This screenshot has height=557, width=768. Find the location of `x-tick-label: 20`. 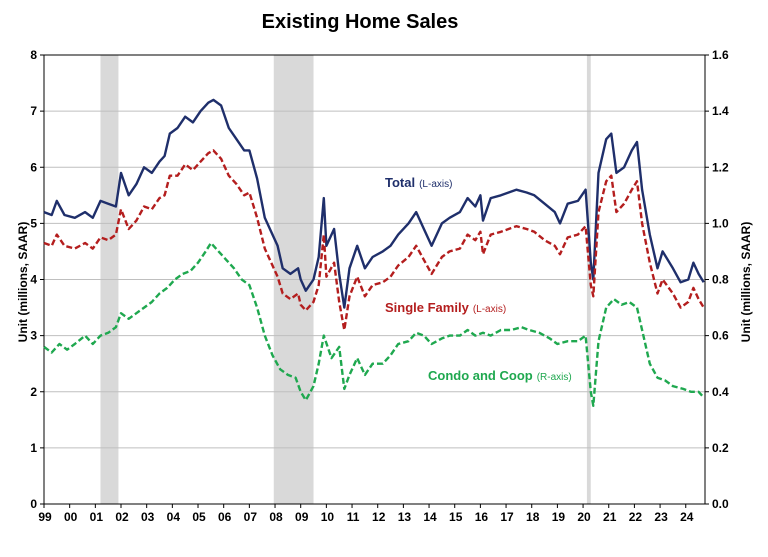

x-tick-label: 20 is located at coordinates (584, 517).